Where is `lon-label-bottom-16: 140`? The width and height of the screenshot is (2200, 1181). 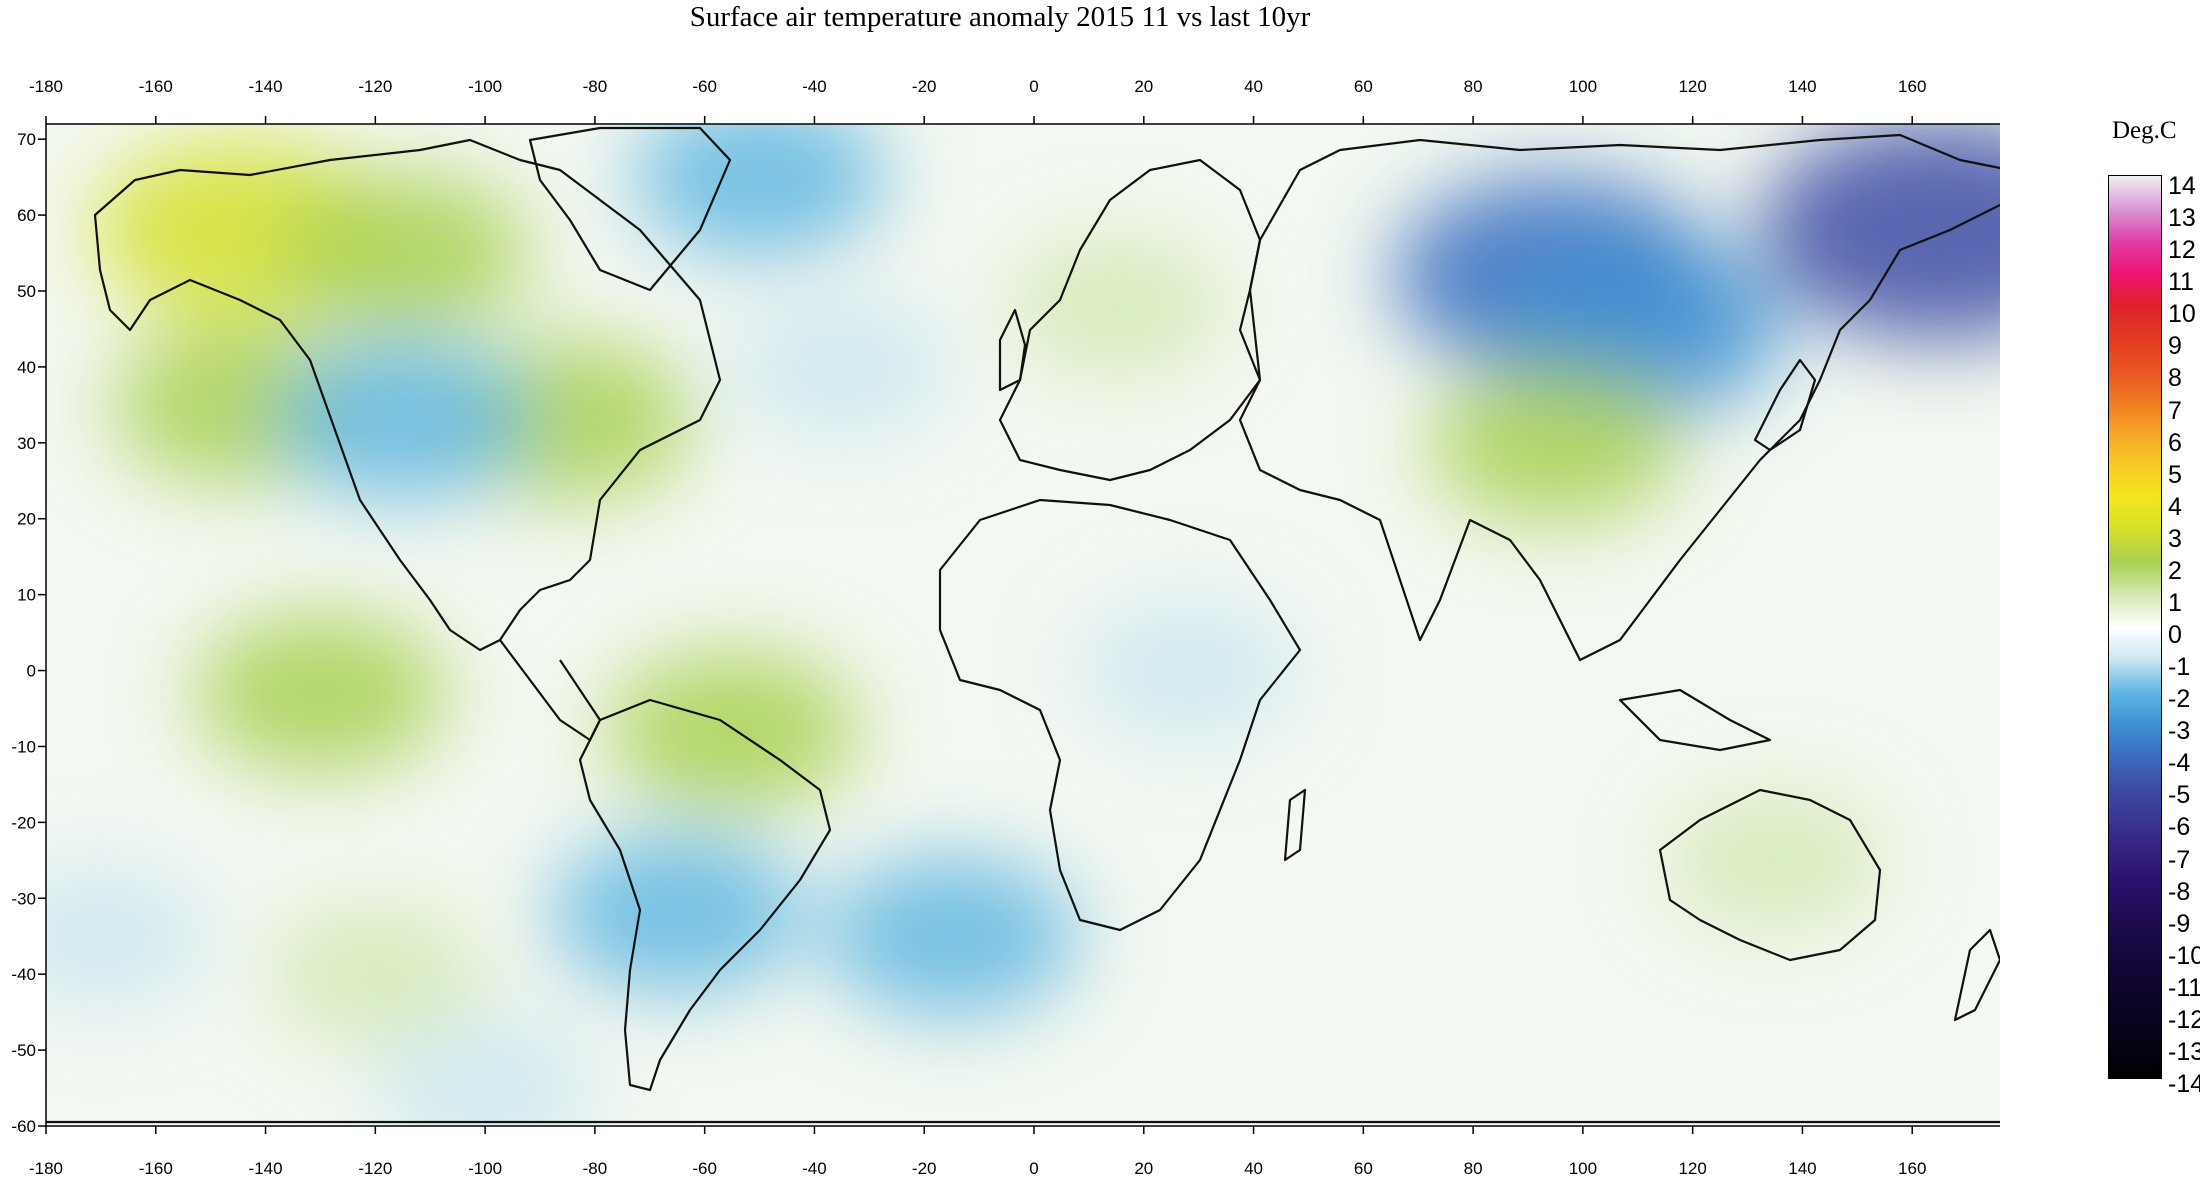 lon-label-bottom-16: 140 is located at coordinates (1802, 1168).